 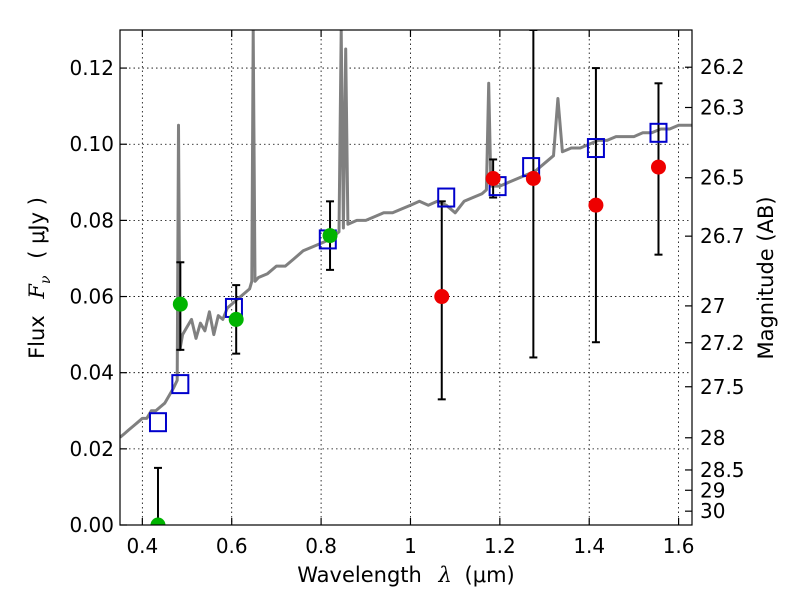 I want to click on x-tick-label: 0.8, so click(x=321, y=546).